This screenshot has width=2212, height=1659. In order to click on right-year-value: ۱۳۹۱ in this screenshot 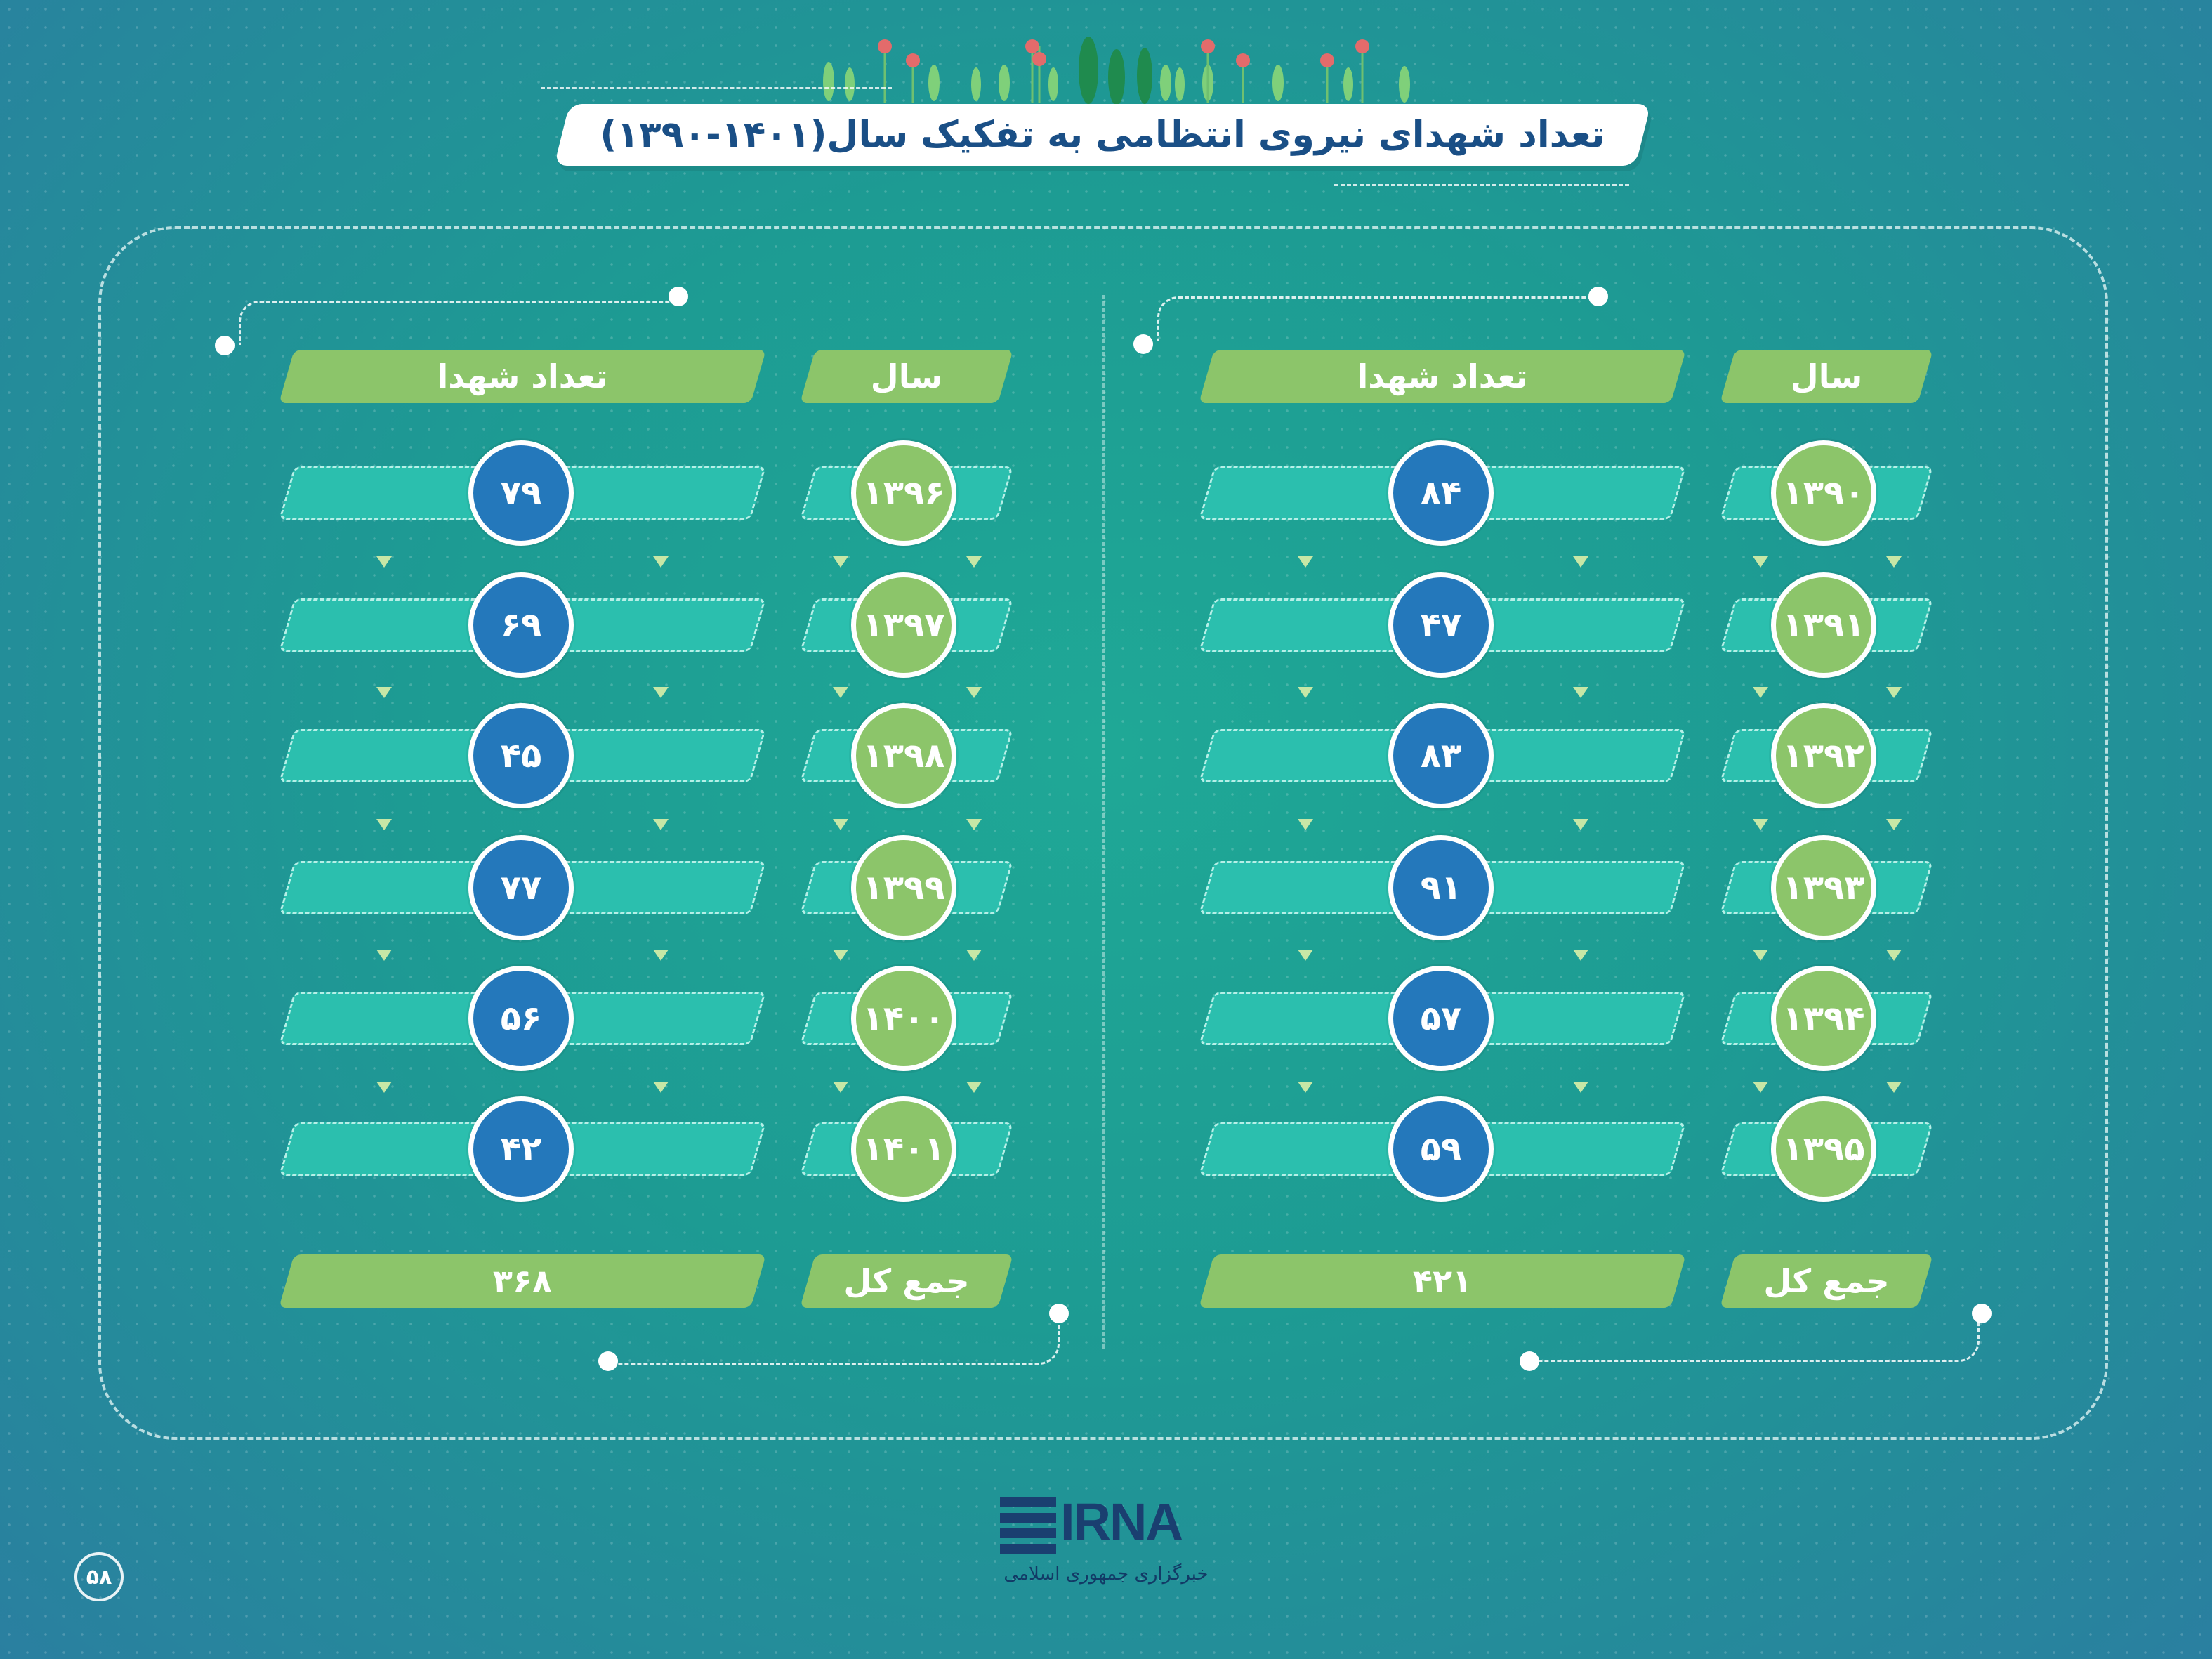, I will do `click(1823, 625)`.